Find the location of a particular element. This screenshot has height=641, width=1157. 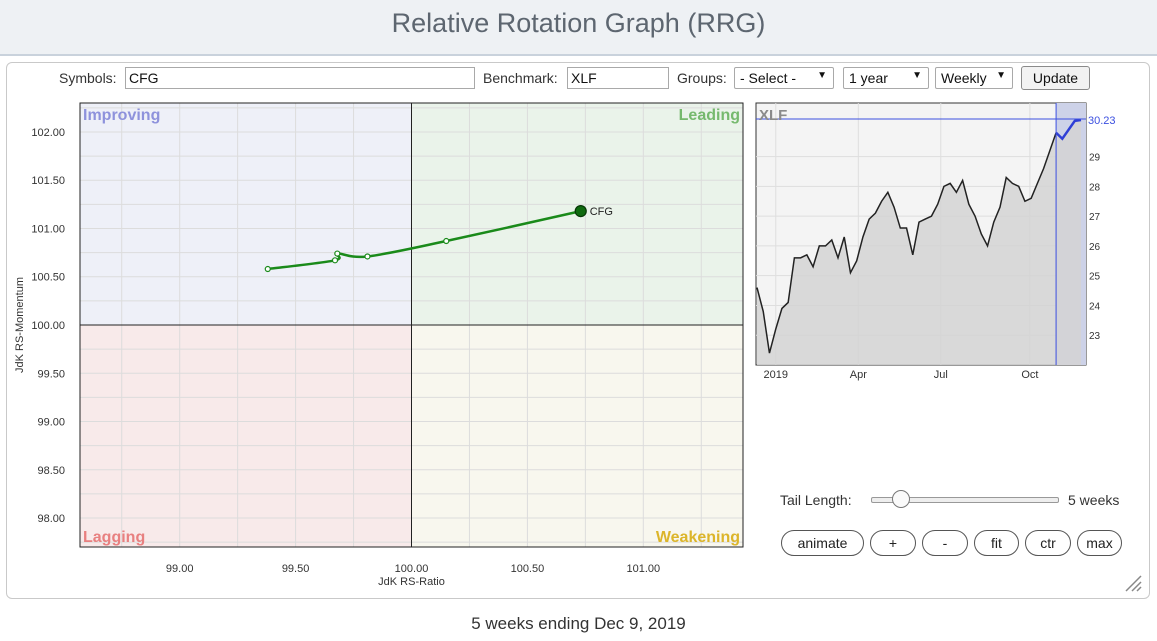

resize-grip-icon is located at coordinates (1133, 583).